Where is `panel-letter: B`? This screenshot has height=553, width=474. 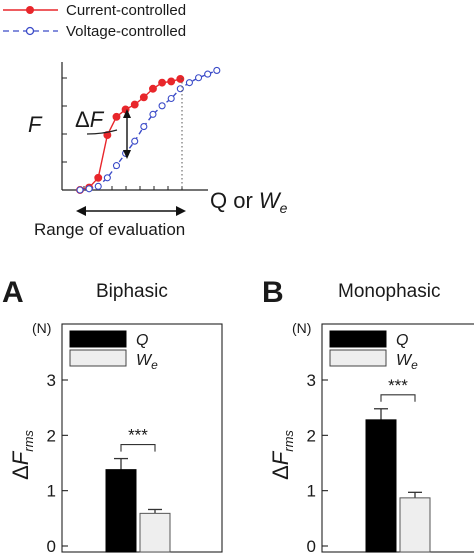
panel-letter: B is located at coordinates (273, 292).